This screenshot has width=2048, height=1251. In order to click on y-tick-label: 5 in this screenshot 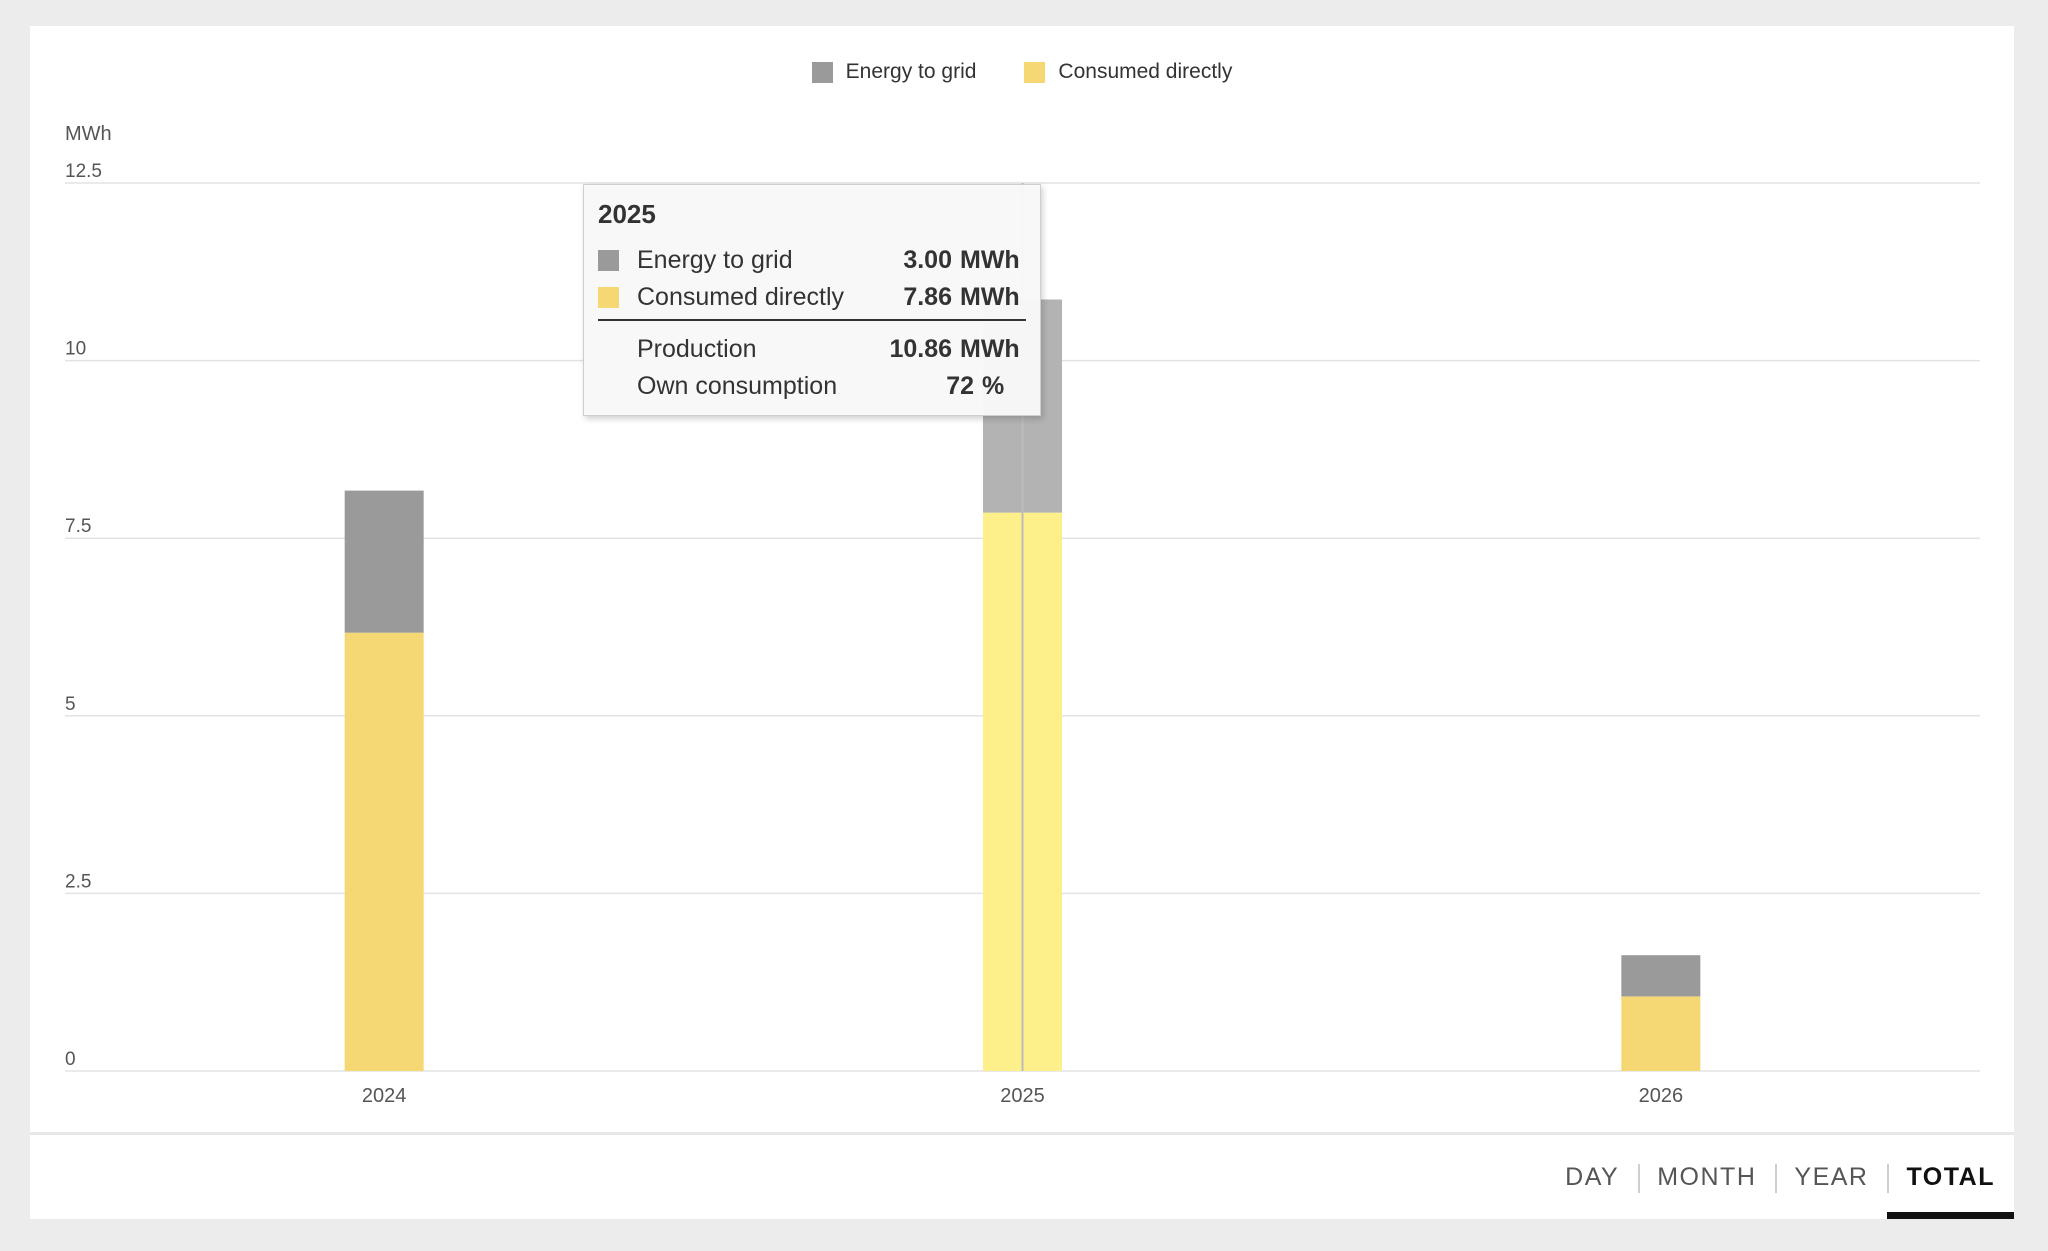, I will do `click(70, 704)`.